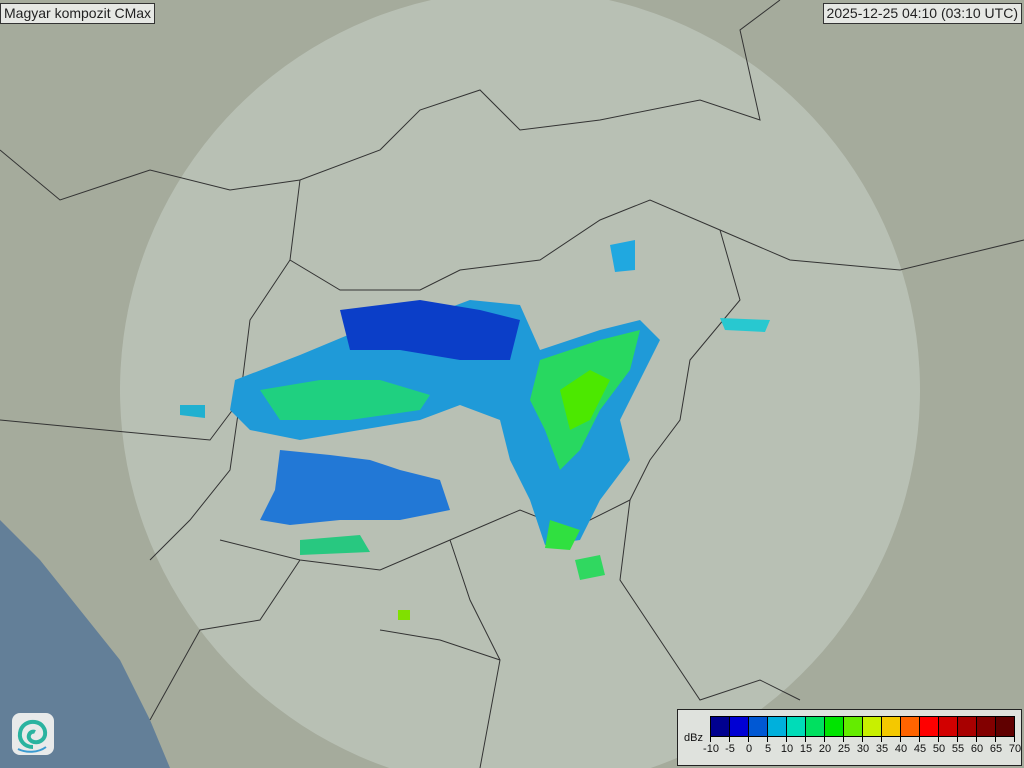  I want to click on dbz-color-legend: dBz -10 -5 0 5 10 15 20 25 30 35 40 45 50 55 60 65 70, so click(849, 737).